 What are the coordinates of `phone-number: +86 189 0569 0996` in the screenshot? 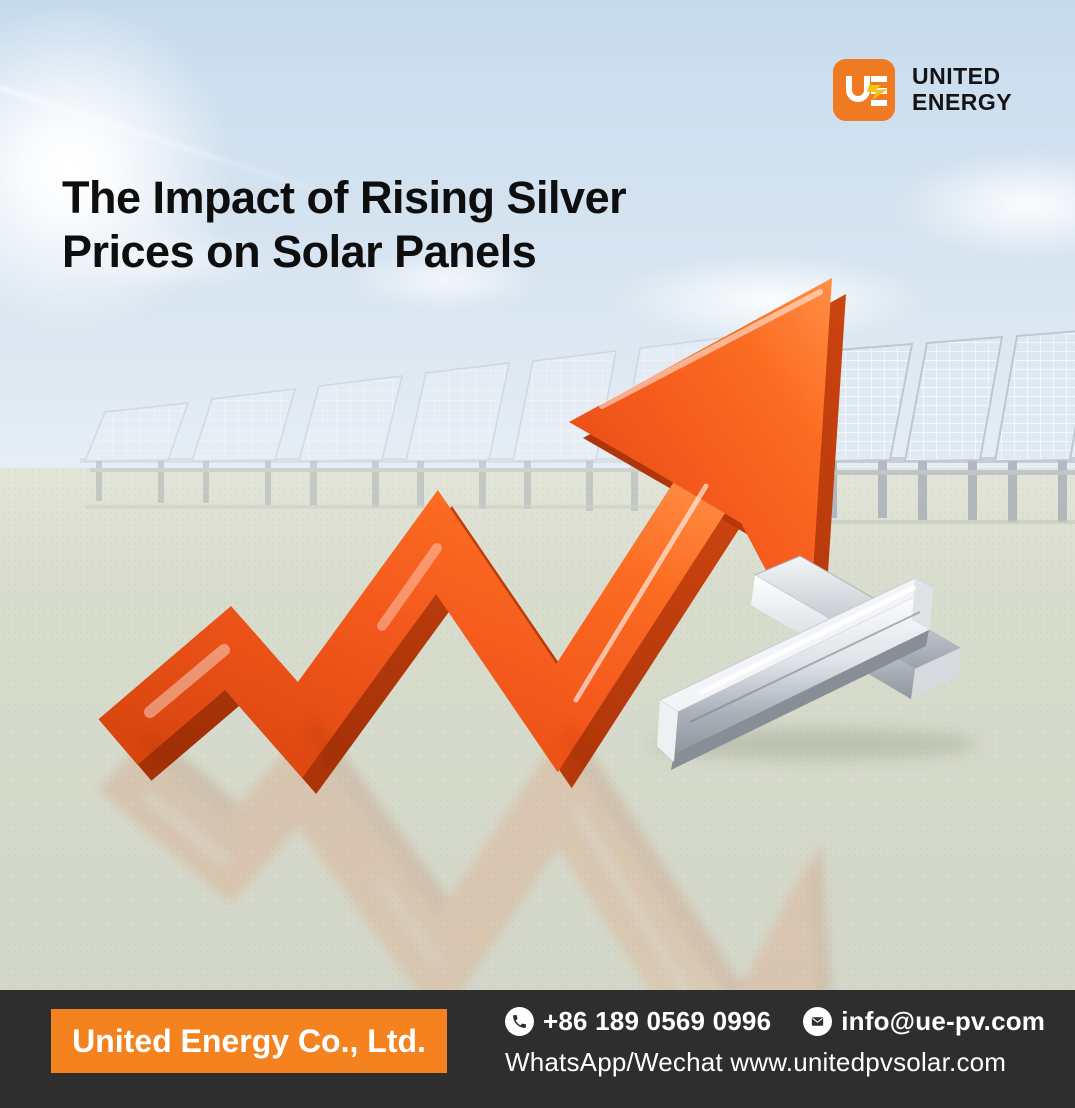 It's located at (657, 1020).